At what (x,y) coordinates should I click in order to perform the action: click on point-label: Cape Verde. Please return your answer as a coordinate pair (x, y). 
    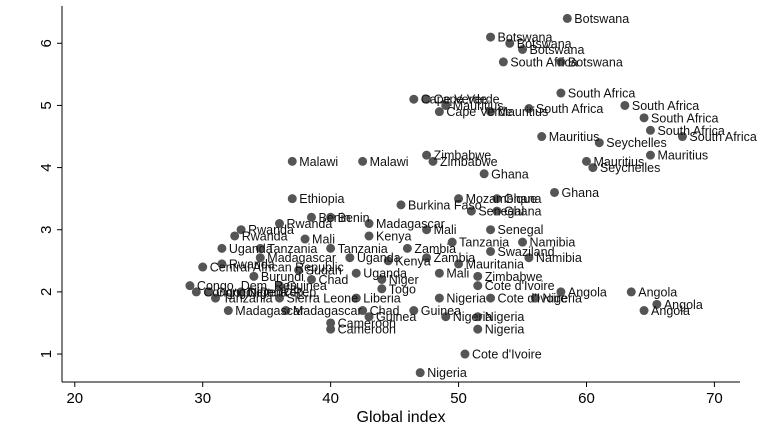
    Looking at the image, I should click on (454, 100).